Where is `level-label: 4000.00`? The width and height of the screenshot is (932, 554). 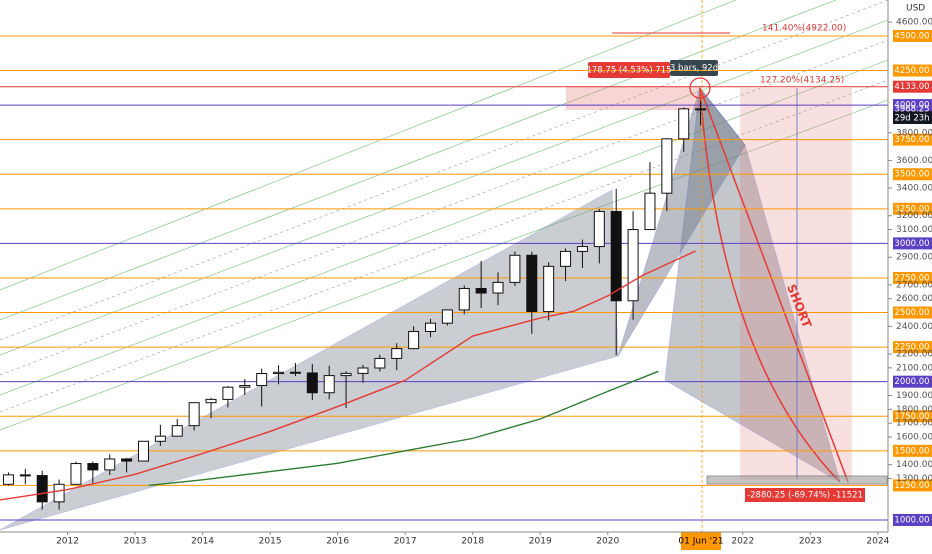
level-label: 4000.00 is located at coordinates (911, 106).